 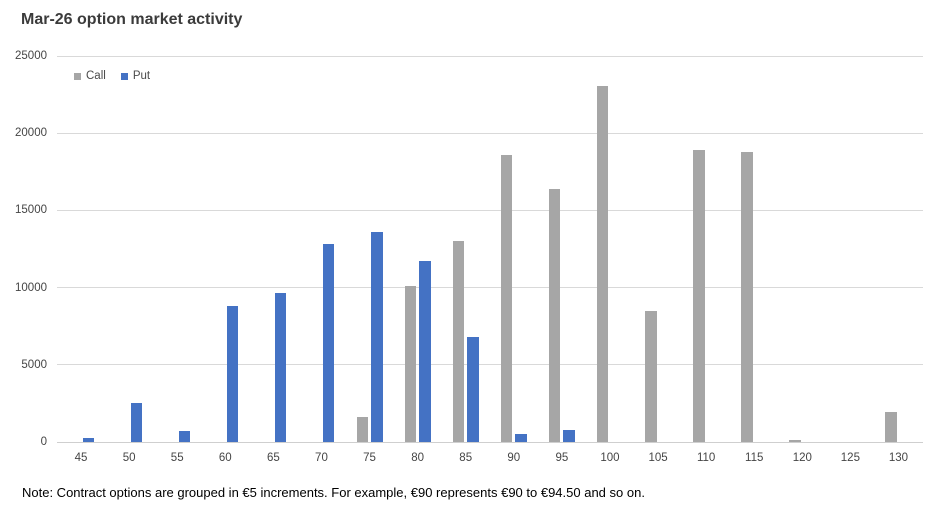 What do you see at coordinates (124, 76) in the screenshot?
I see `put-swatch-icon` at bounding box center [124, 76].